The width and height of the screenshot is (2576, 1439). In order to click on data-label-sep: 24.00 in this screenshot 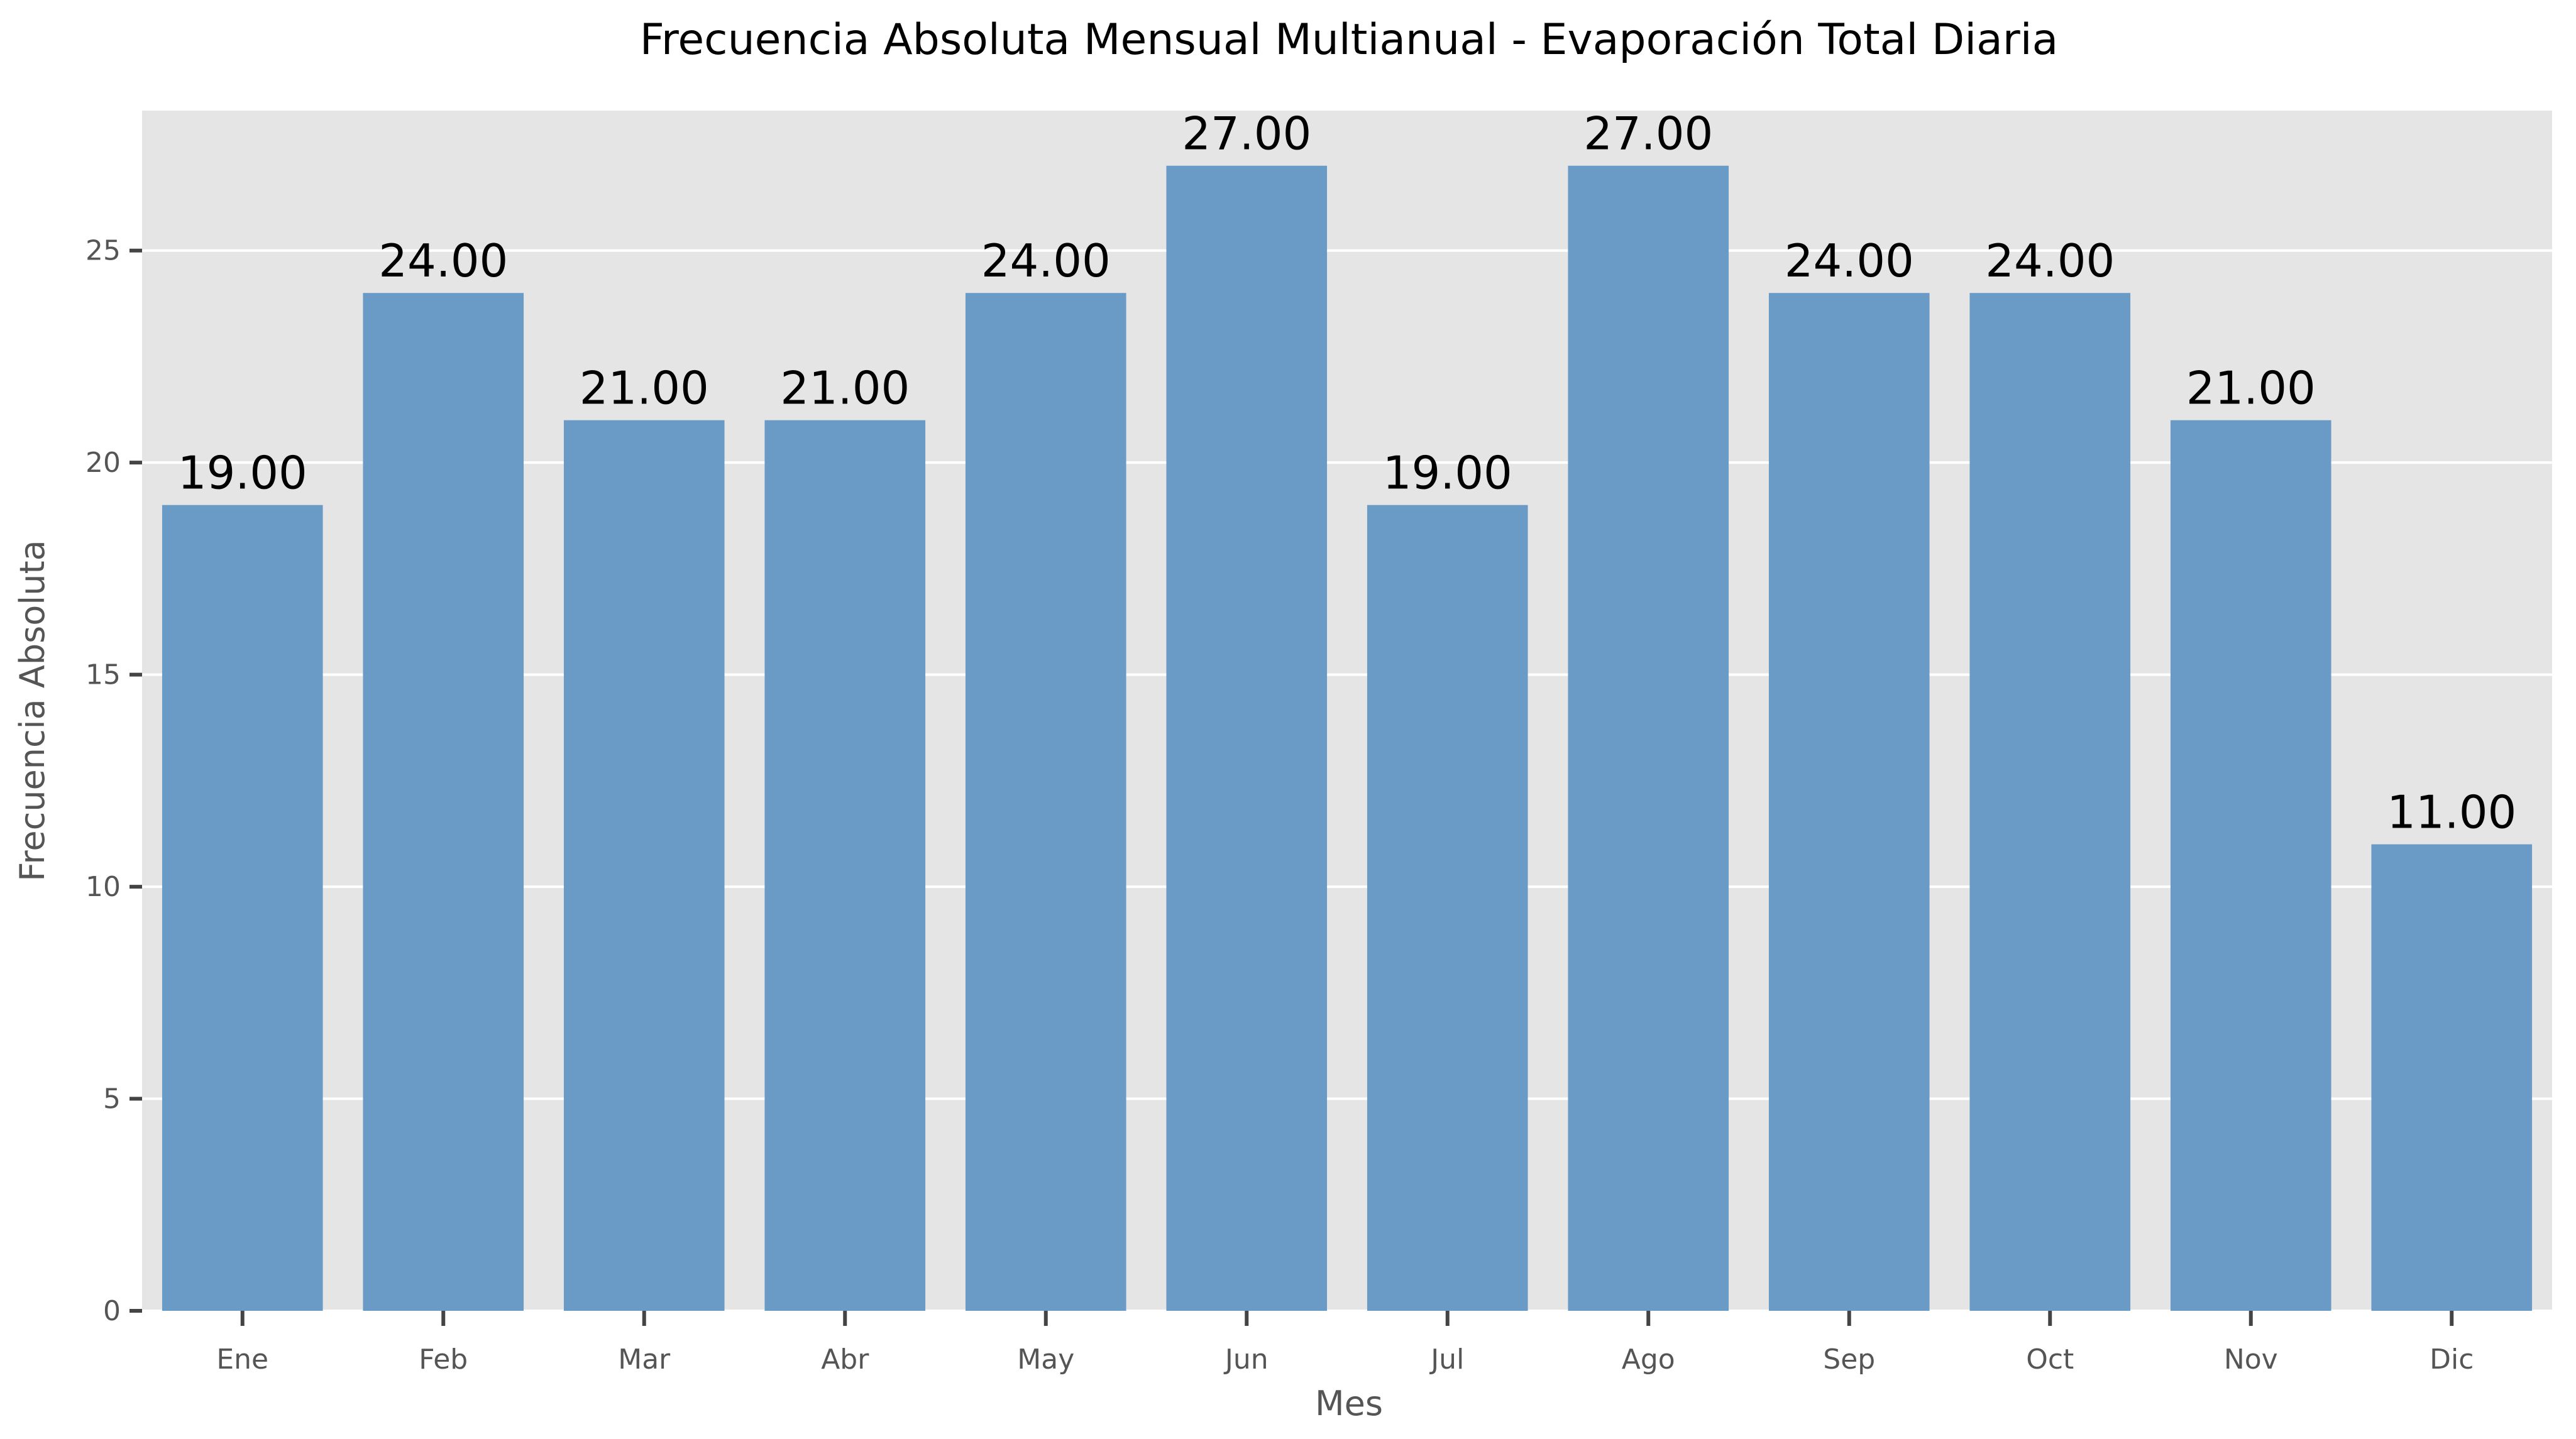, I will do `click(1850, 260)`.